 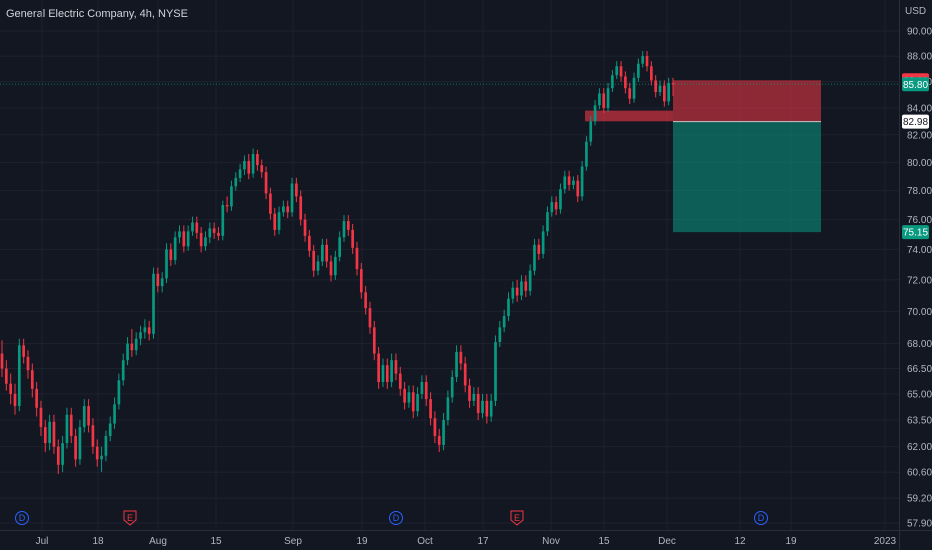 I want to click on price-tag-label: 85.80, so click(x=915, y=85).